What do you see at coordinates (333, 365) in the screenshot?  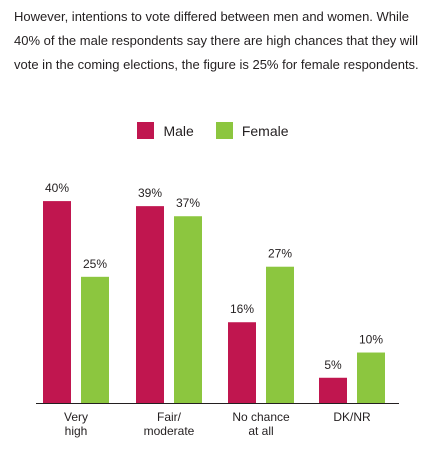 I see `data-label-male: 5%` at bounding box center [333, 365].